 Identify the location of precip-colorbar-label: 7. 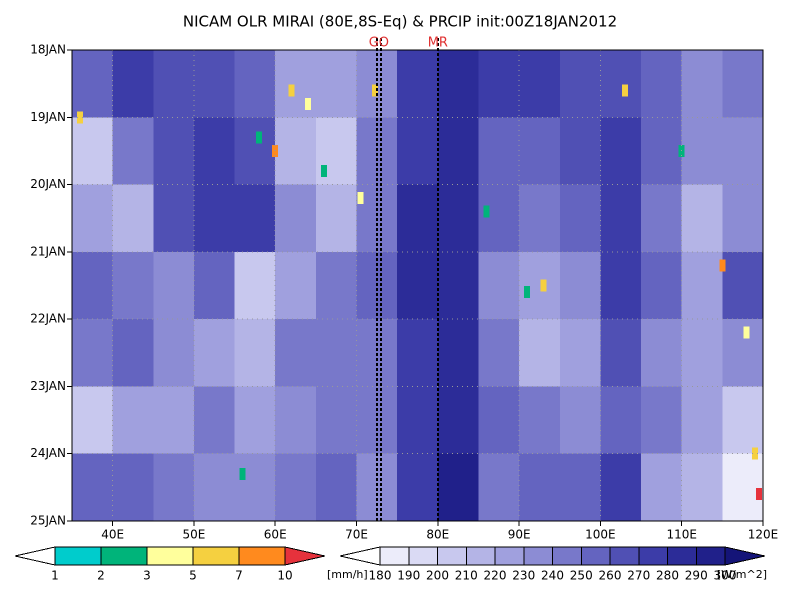
(239, 576).